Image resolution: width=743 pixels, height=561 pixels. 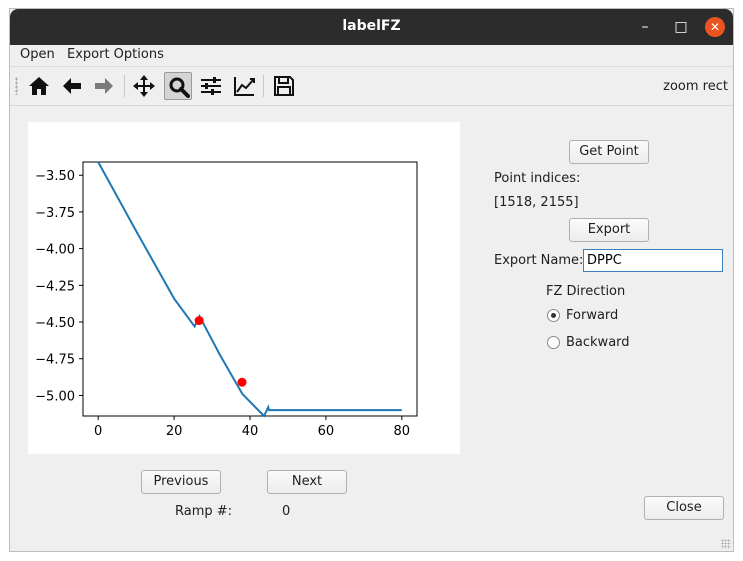 What do you see at coordinates (598, 342) in the screenshot?
I see `backward-radio-label: Backward` at bounding box center [598, 342].